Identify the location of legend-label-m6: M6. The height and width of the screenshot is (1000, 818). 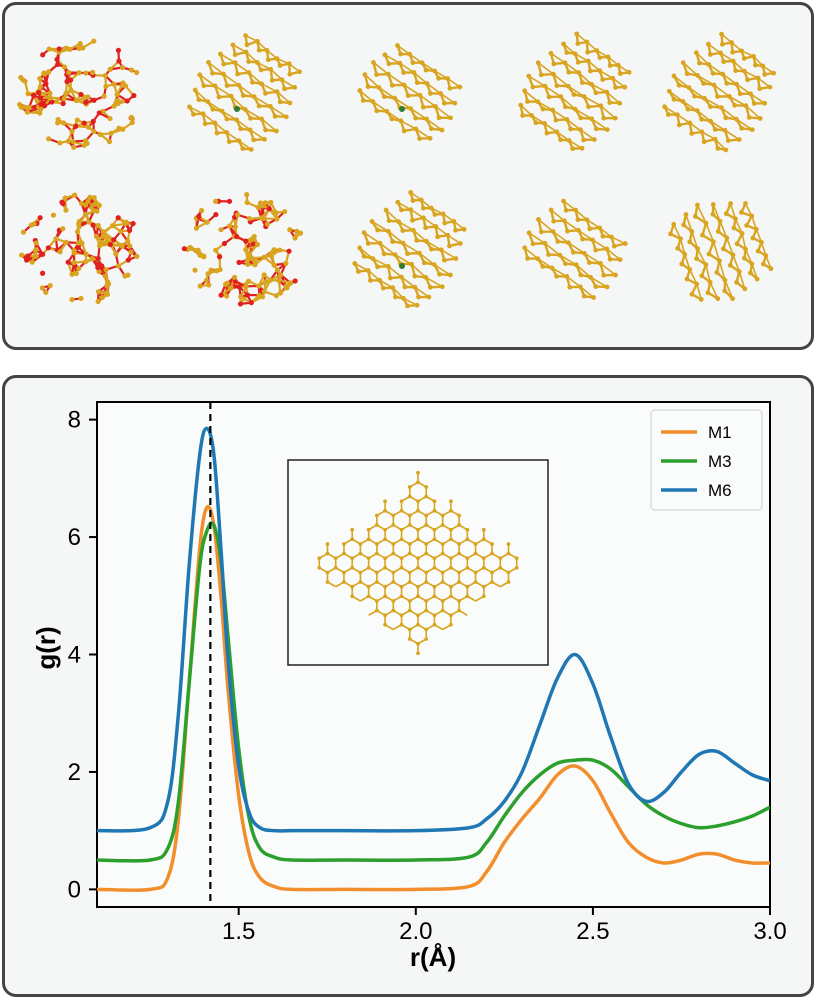
(720, 490).